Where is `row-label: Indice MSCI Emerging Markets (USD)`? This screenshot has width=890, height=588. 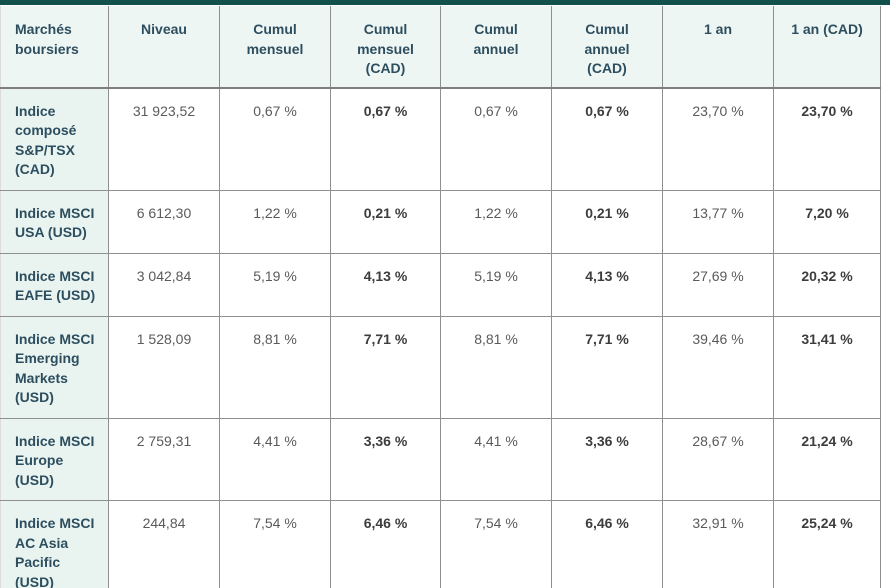 row-label: Indice MSCI Emerging Markets (USD) is located at coordinates (54, 367).